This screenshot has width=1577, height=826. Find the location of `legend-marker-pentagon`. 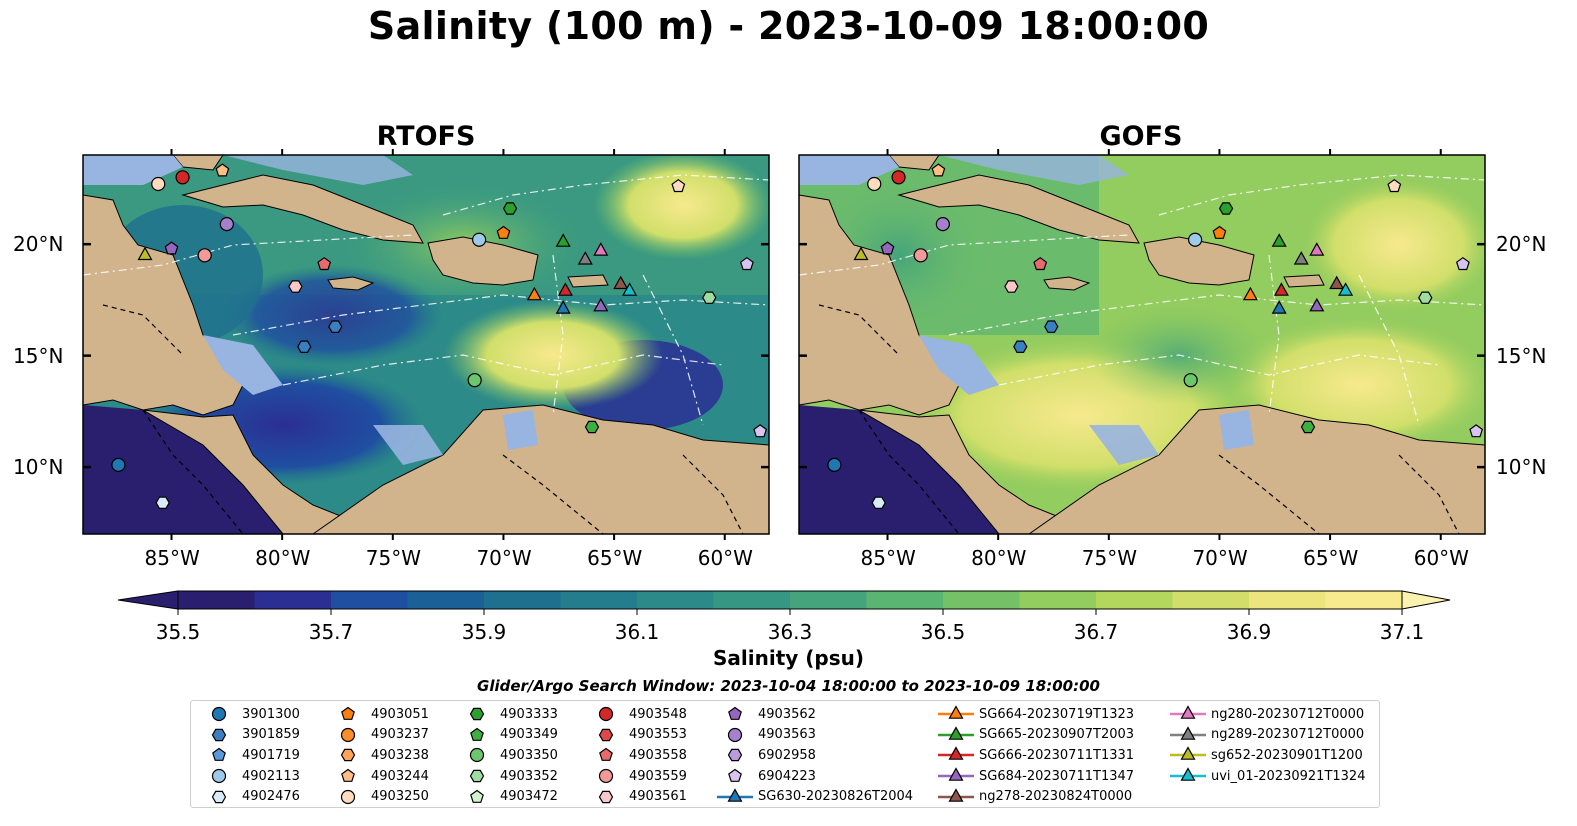

legend-marker-pentagon is located at coordinates (348, 713).